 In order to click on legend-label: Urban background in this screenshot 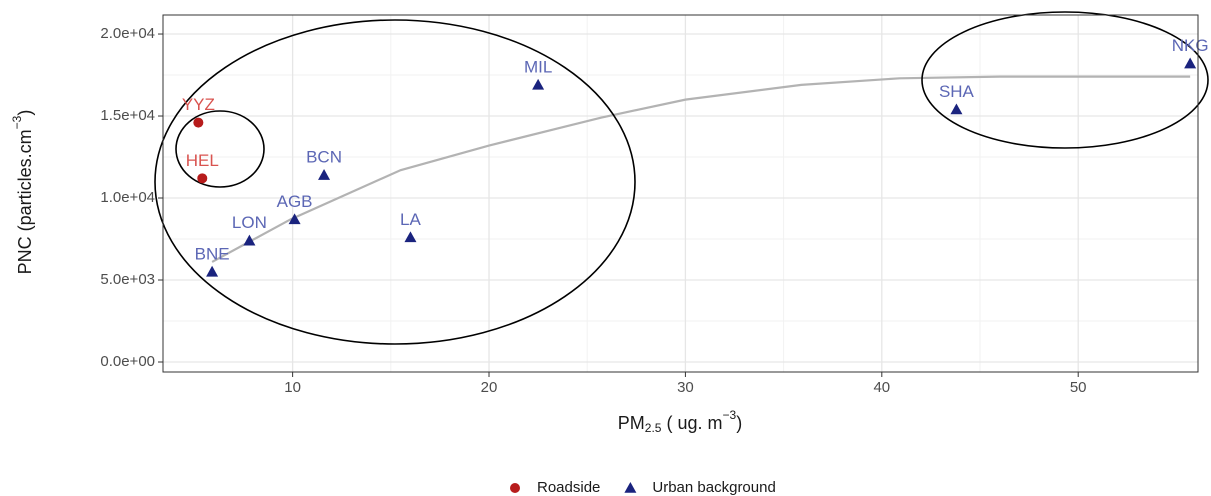, I will do `click(713, 487)`.